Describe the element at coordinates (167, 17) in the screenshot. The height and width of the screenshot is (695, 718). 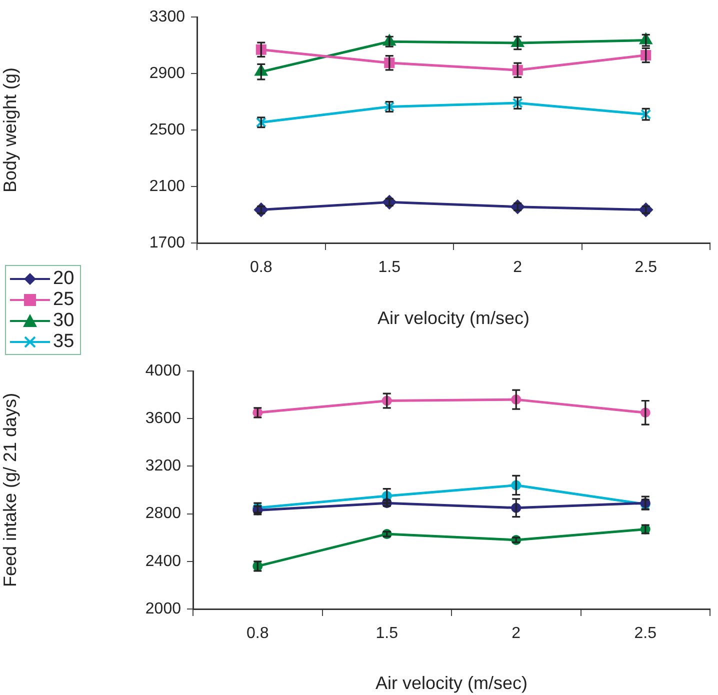
I see `y-tick-label: 3300` at that location.